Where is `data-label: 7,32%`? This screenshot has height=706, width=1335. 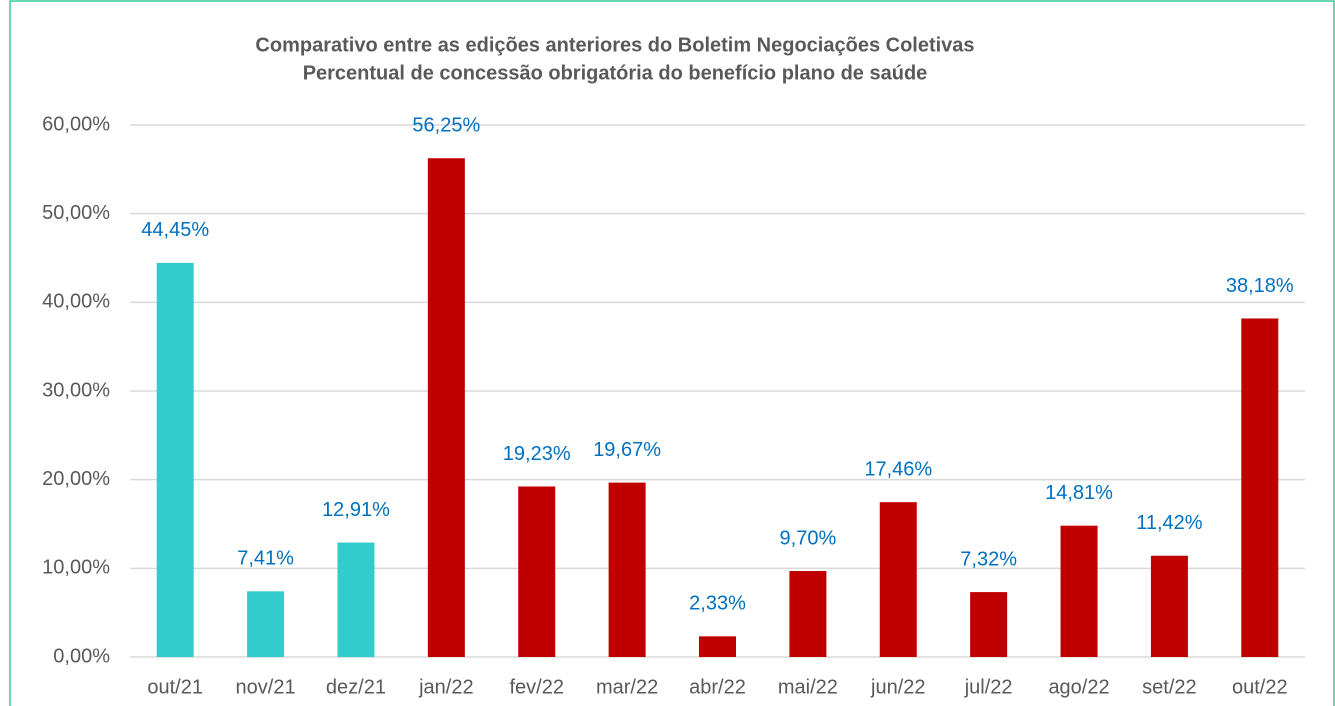 data-label: 7,32% is located at coordinates (988, 559).